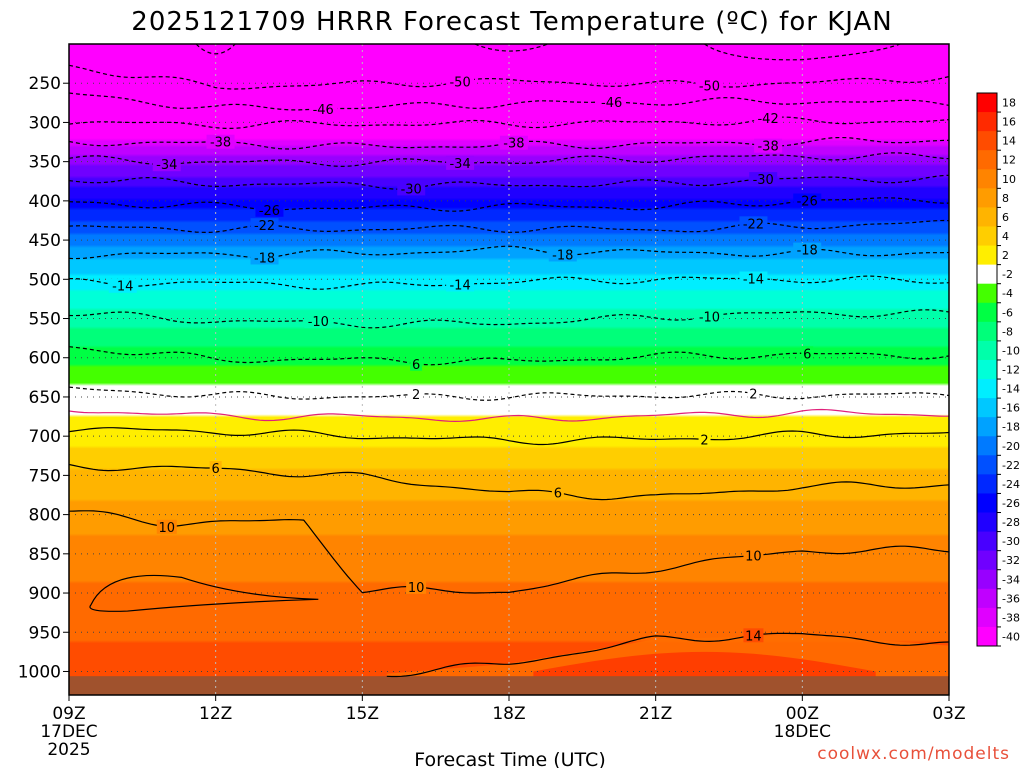  Describe the element at coordinates (1011, 598) in the screenshot. I see `colorbar-tick-label: -36` at that location.